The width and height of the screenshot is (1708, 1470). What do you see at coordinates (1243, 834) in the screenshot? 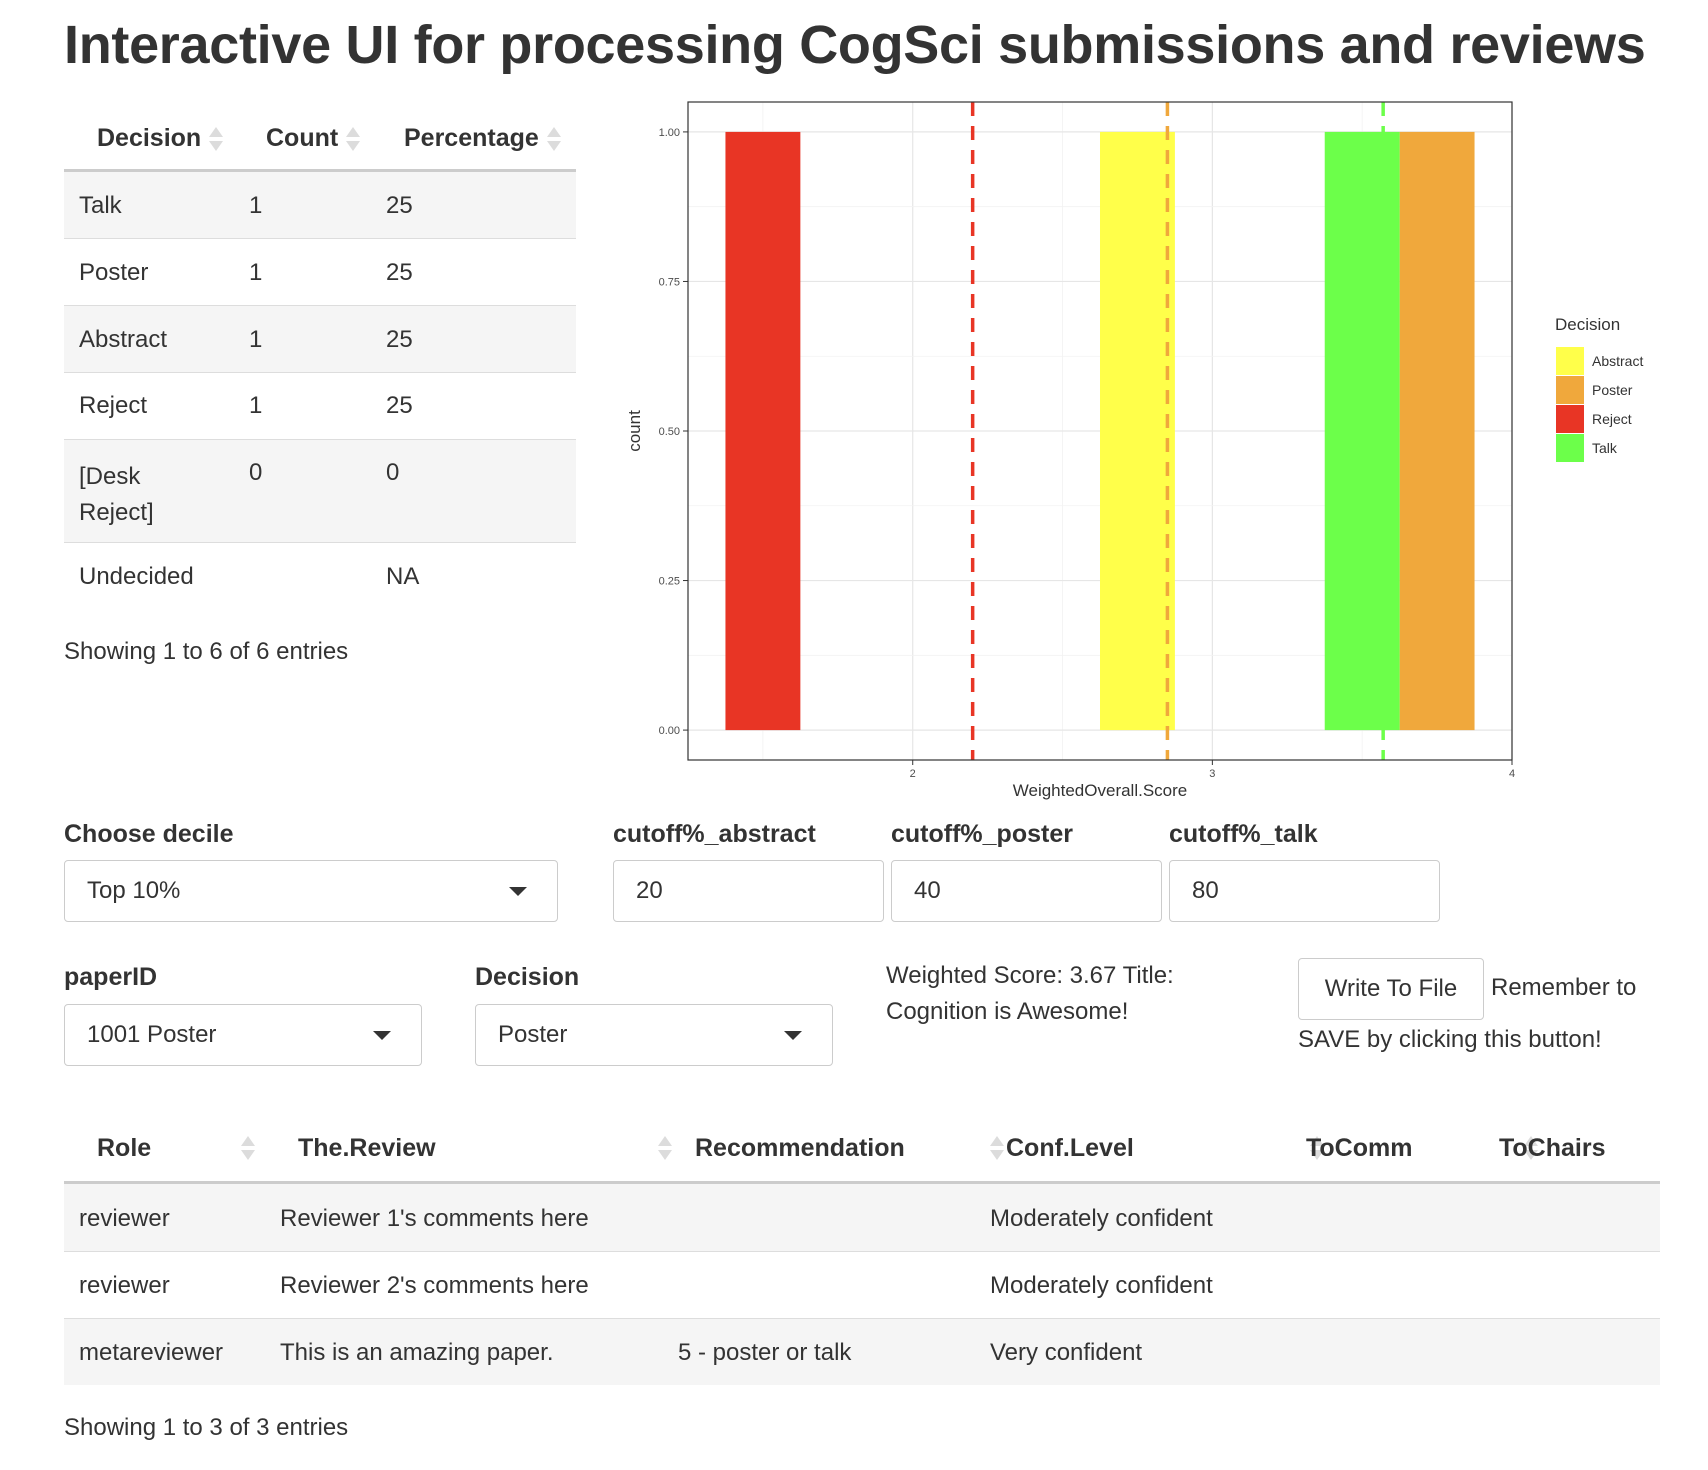
I see `cutoff-talk-label: cutoff%_talk` at bounding box center [1243, 834].